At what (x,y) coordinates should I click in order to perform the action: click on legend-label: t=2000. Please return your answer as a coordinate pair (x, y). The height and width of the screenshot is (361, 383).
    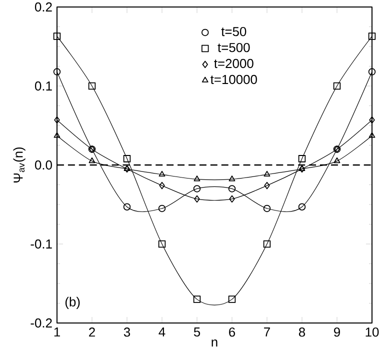
    Looking at the image, I should click on (234, 63).